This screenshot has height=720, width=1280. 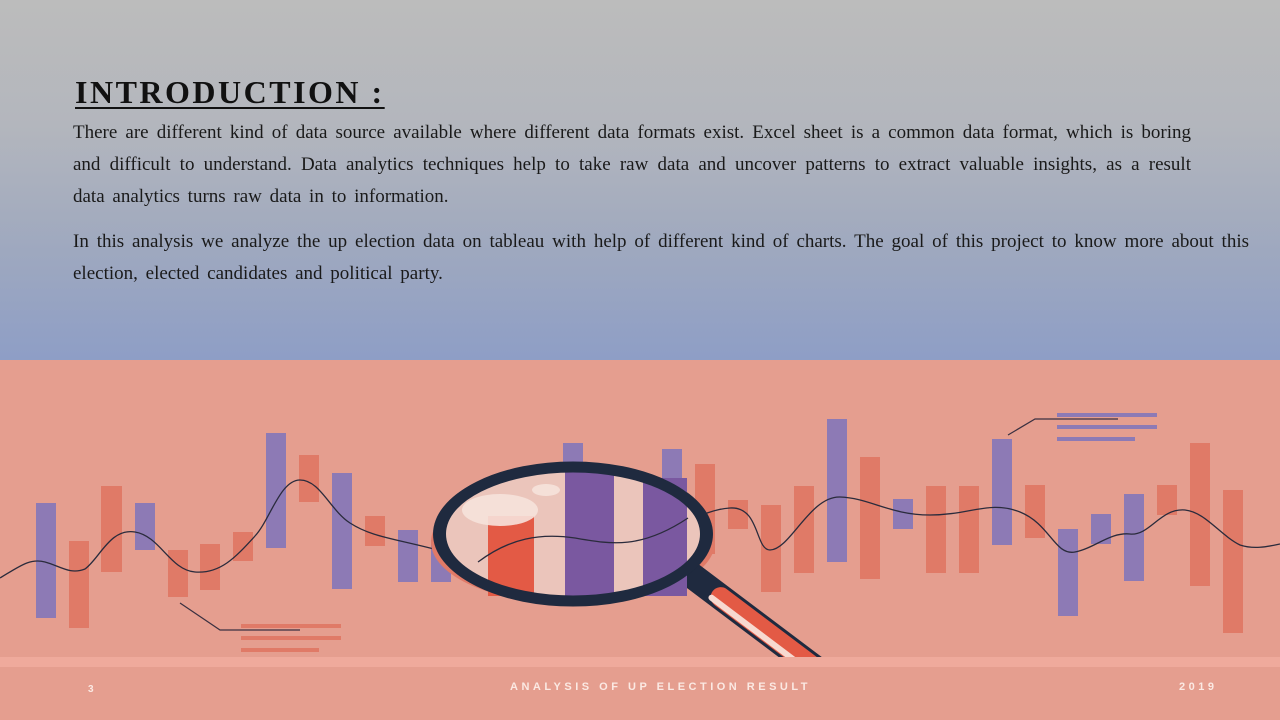 What do you see at coordinates (260, 627) in the screenshot?
I see `callout-left` at bounding box center [260, 627].